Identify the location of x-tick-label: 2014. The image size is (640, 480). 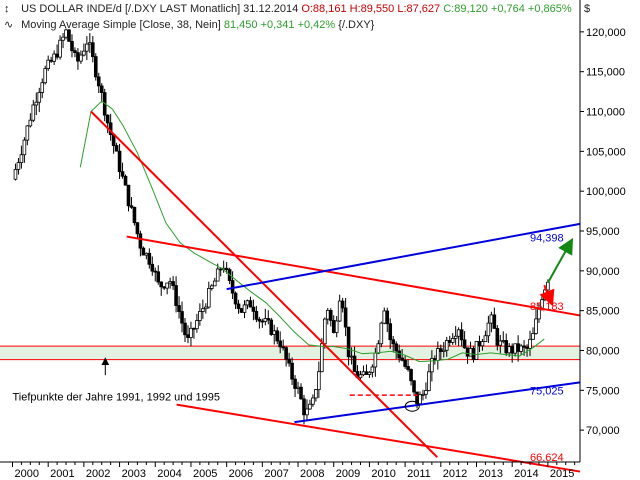
(526, 474).